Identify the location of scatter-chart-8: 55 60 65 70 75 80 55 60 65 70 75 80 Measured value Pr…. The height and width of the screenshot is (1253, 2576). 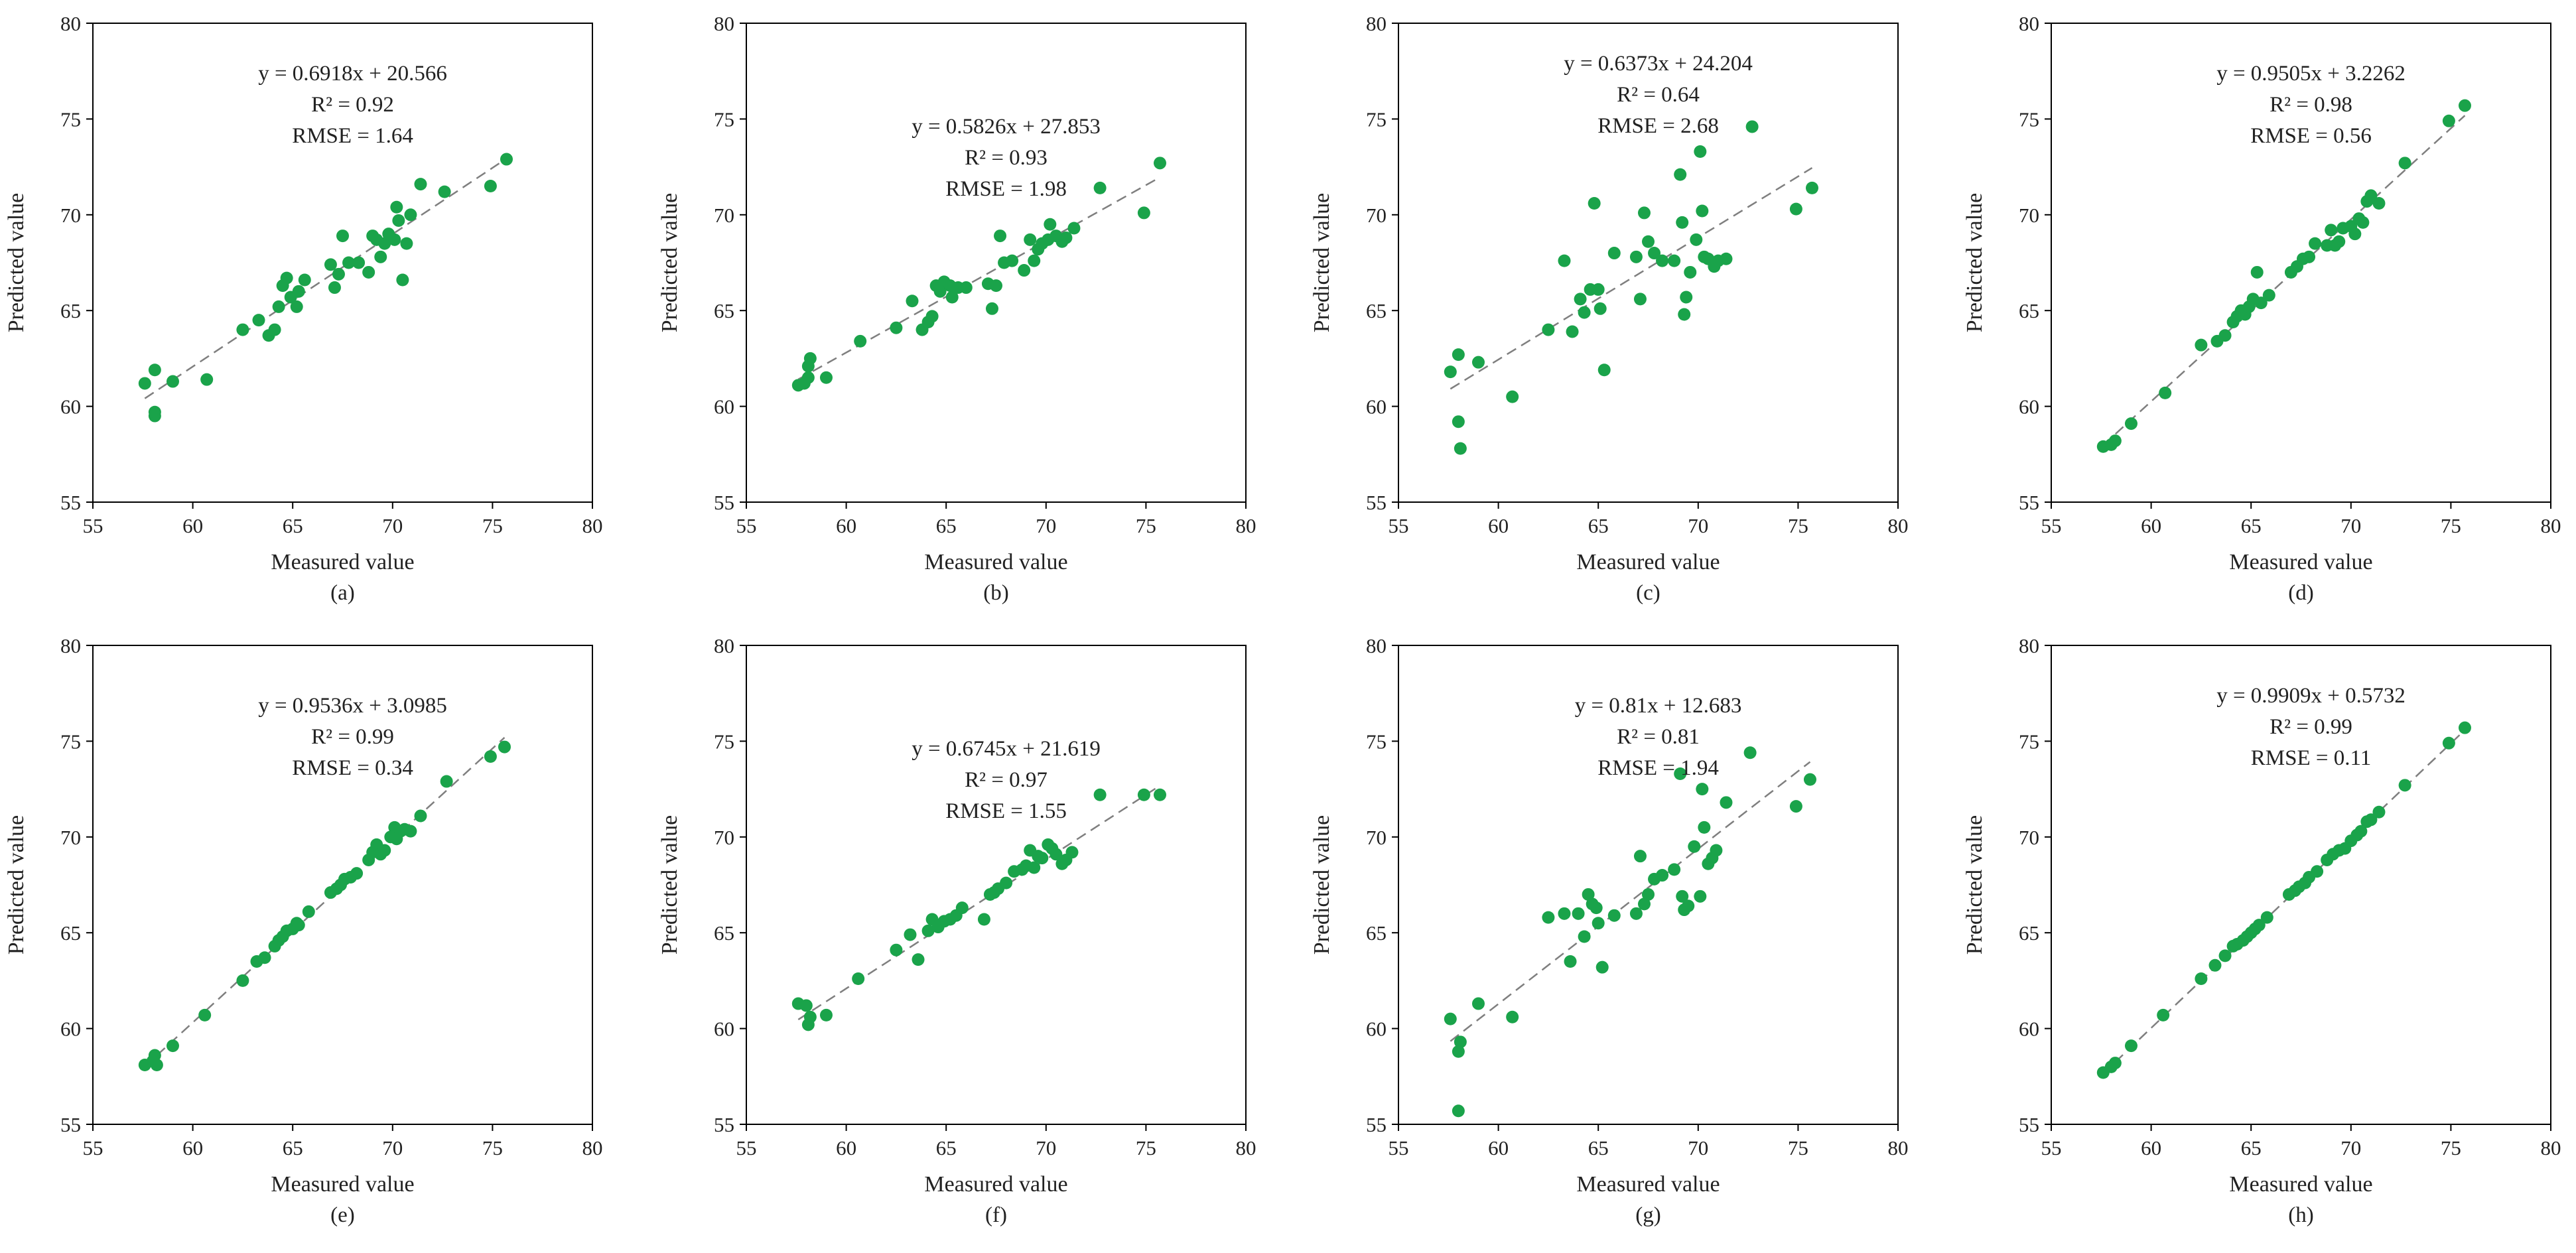
(2261, 930).